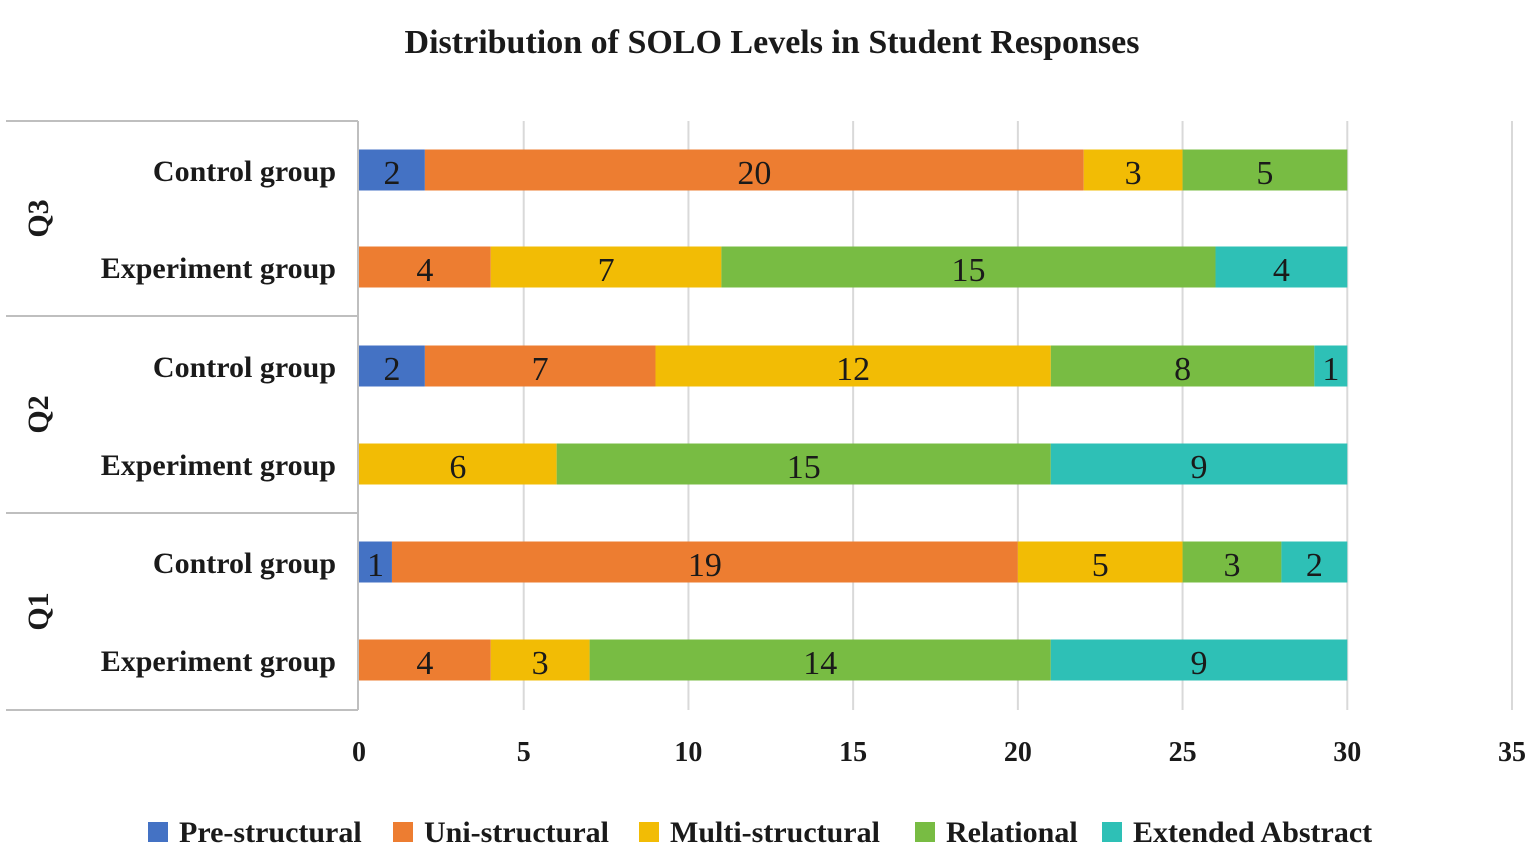 The height and width of the screenshot is (867, 1535). I want to click on data-label: 20, so click(754, 173).